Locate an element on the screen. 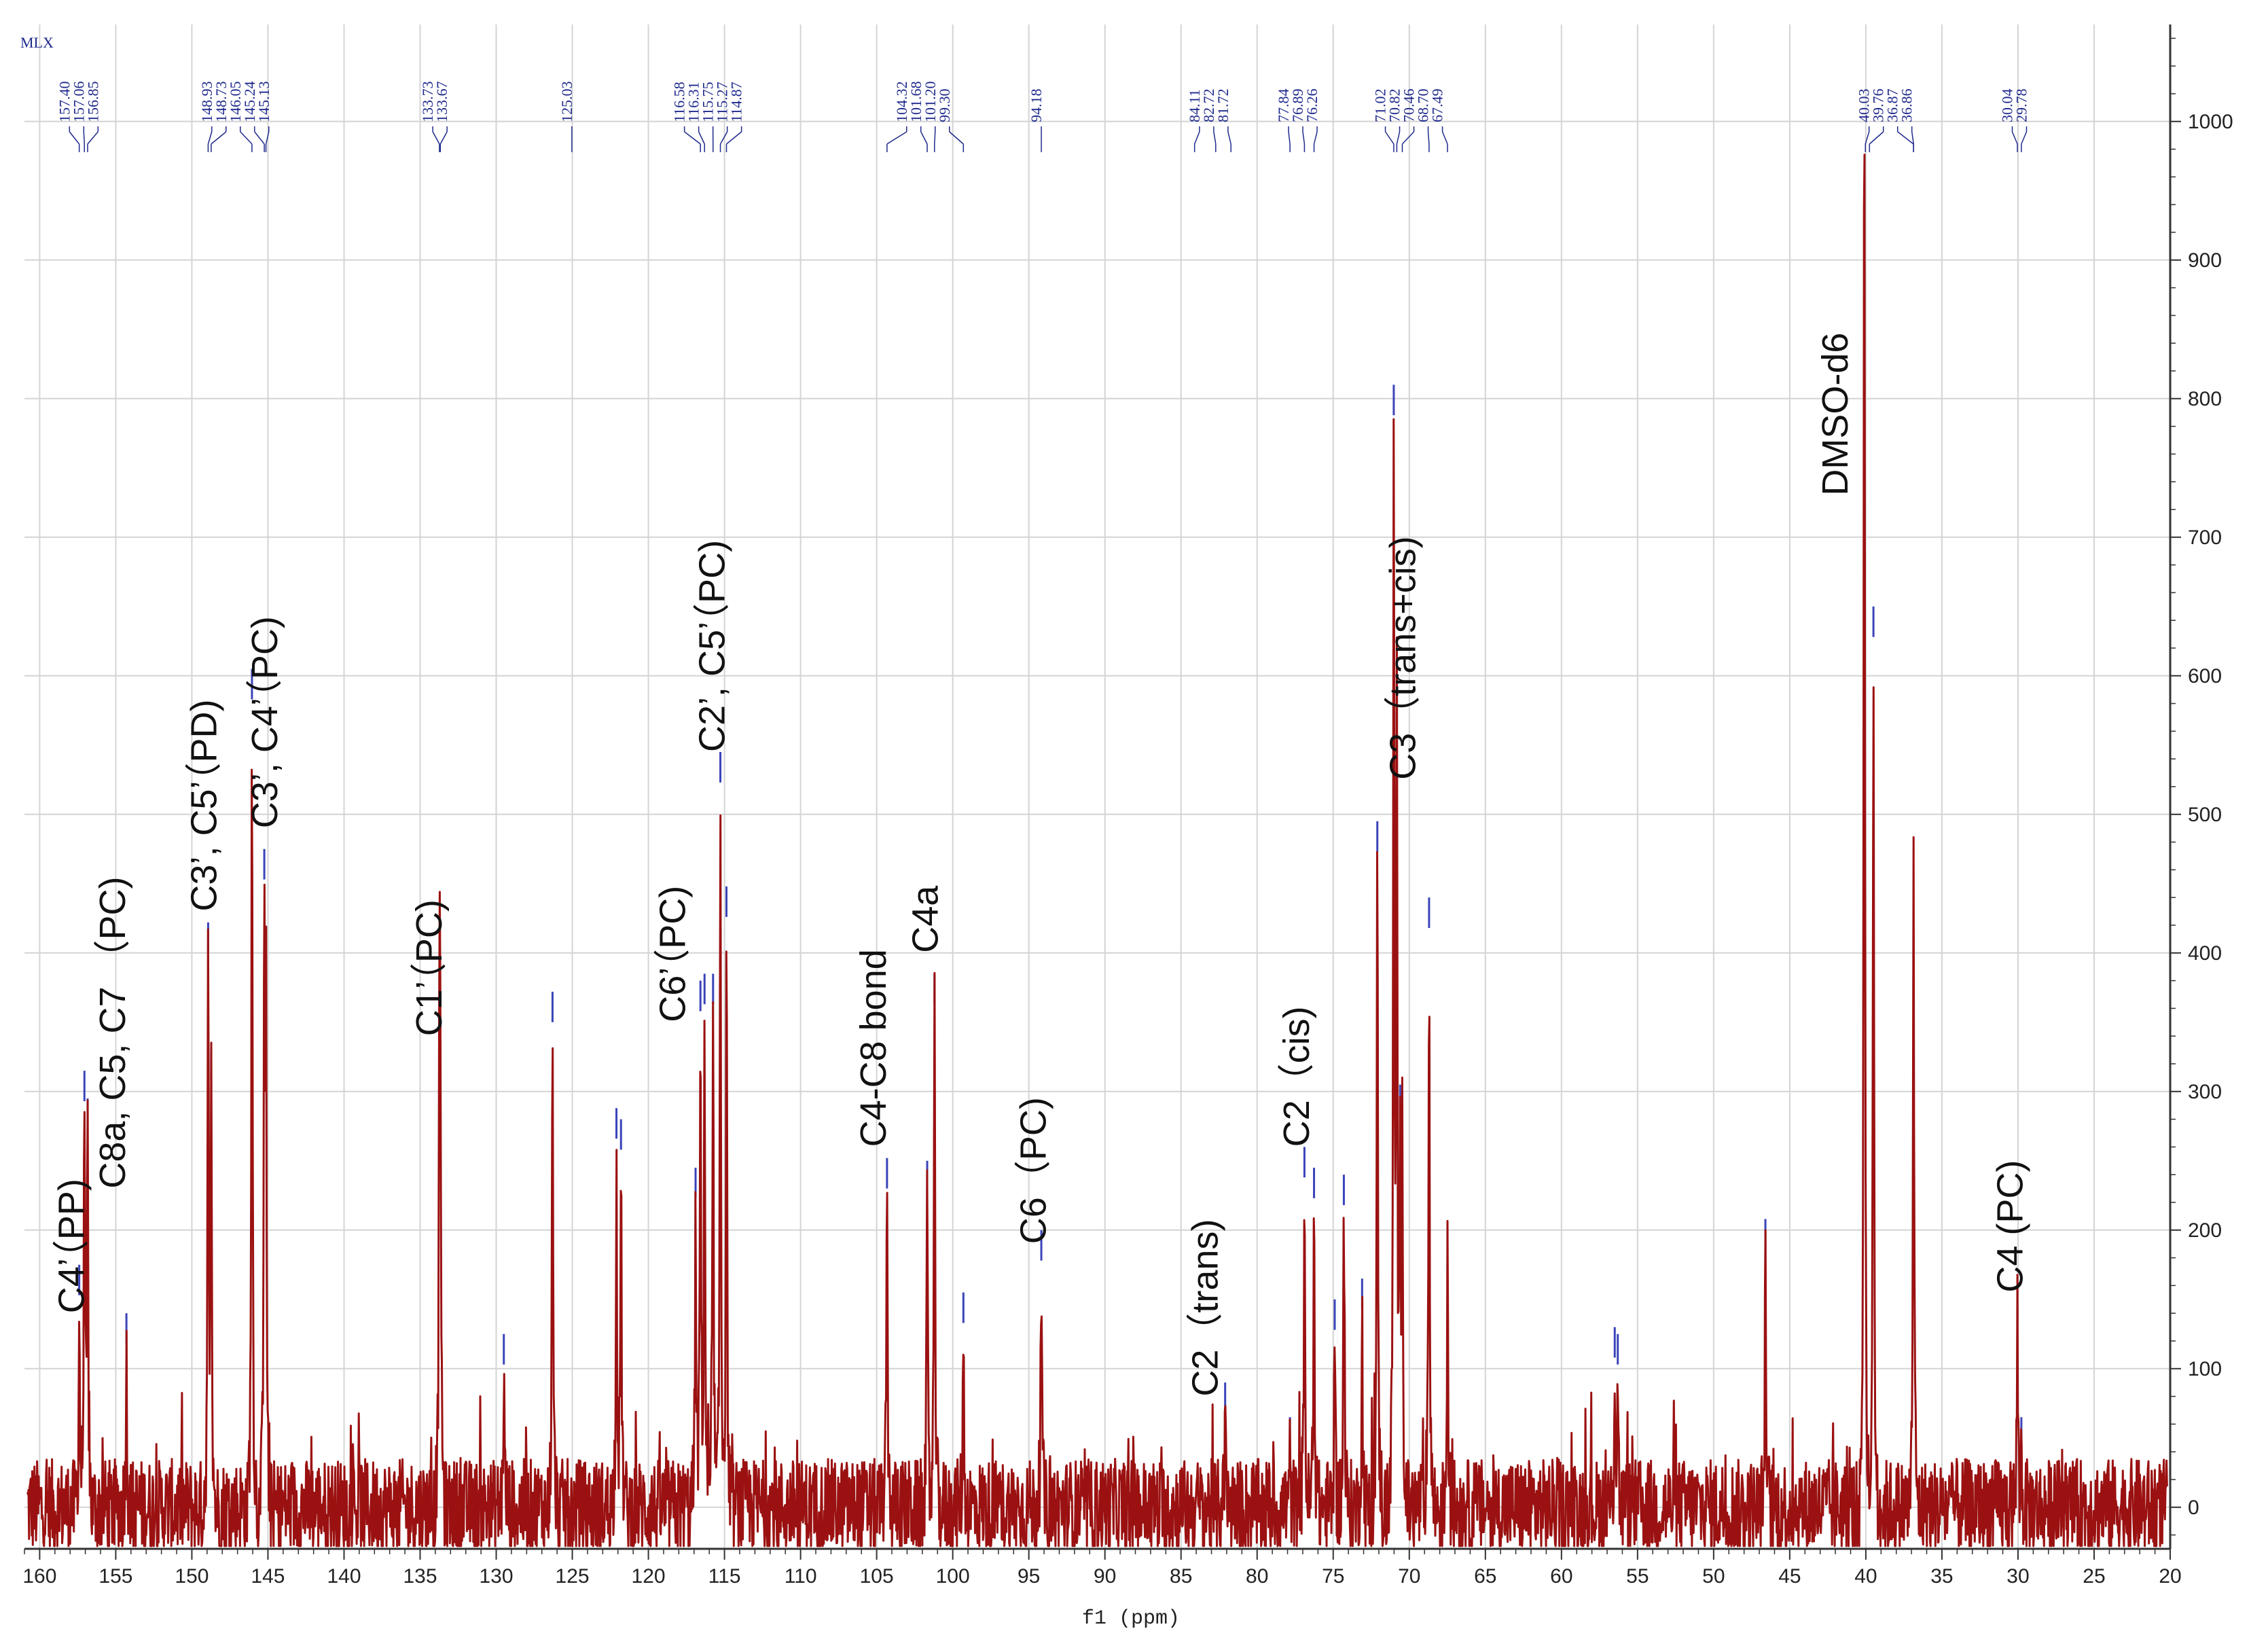  peak-annotation: C8a, C5, C7 （PC) is located at coordinates (112, 1032).